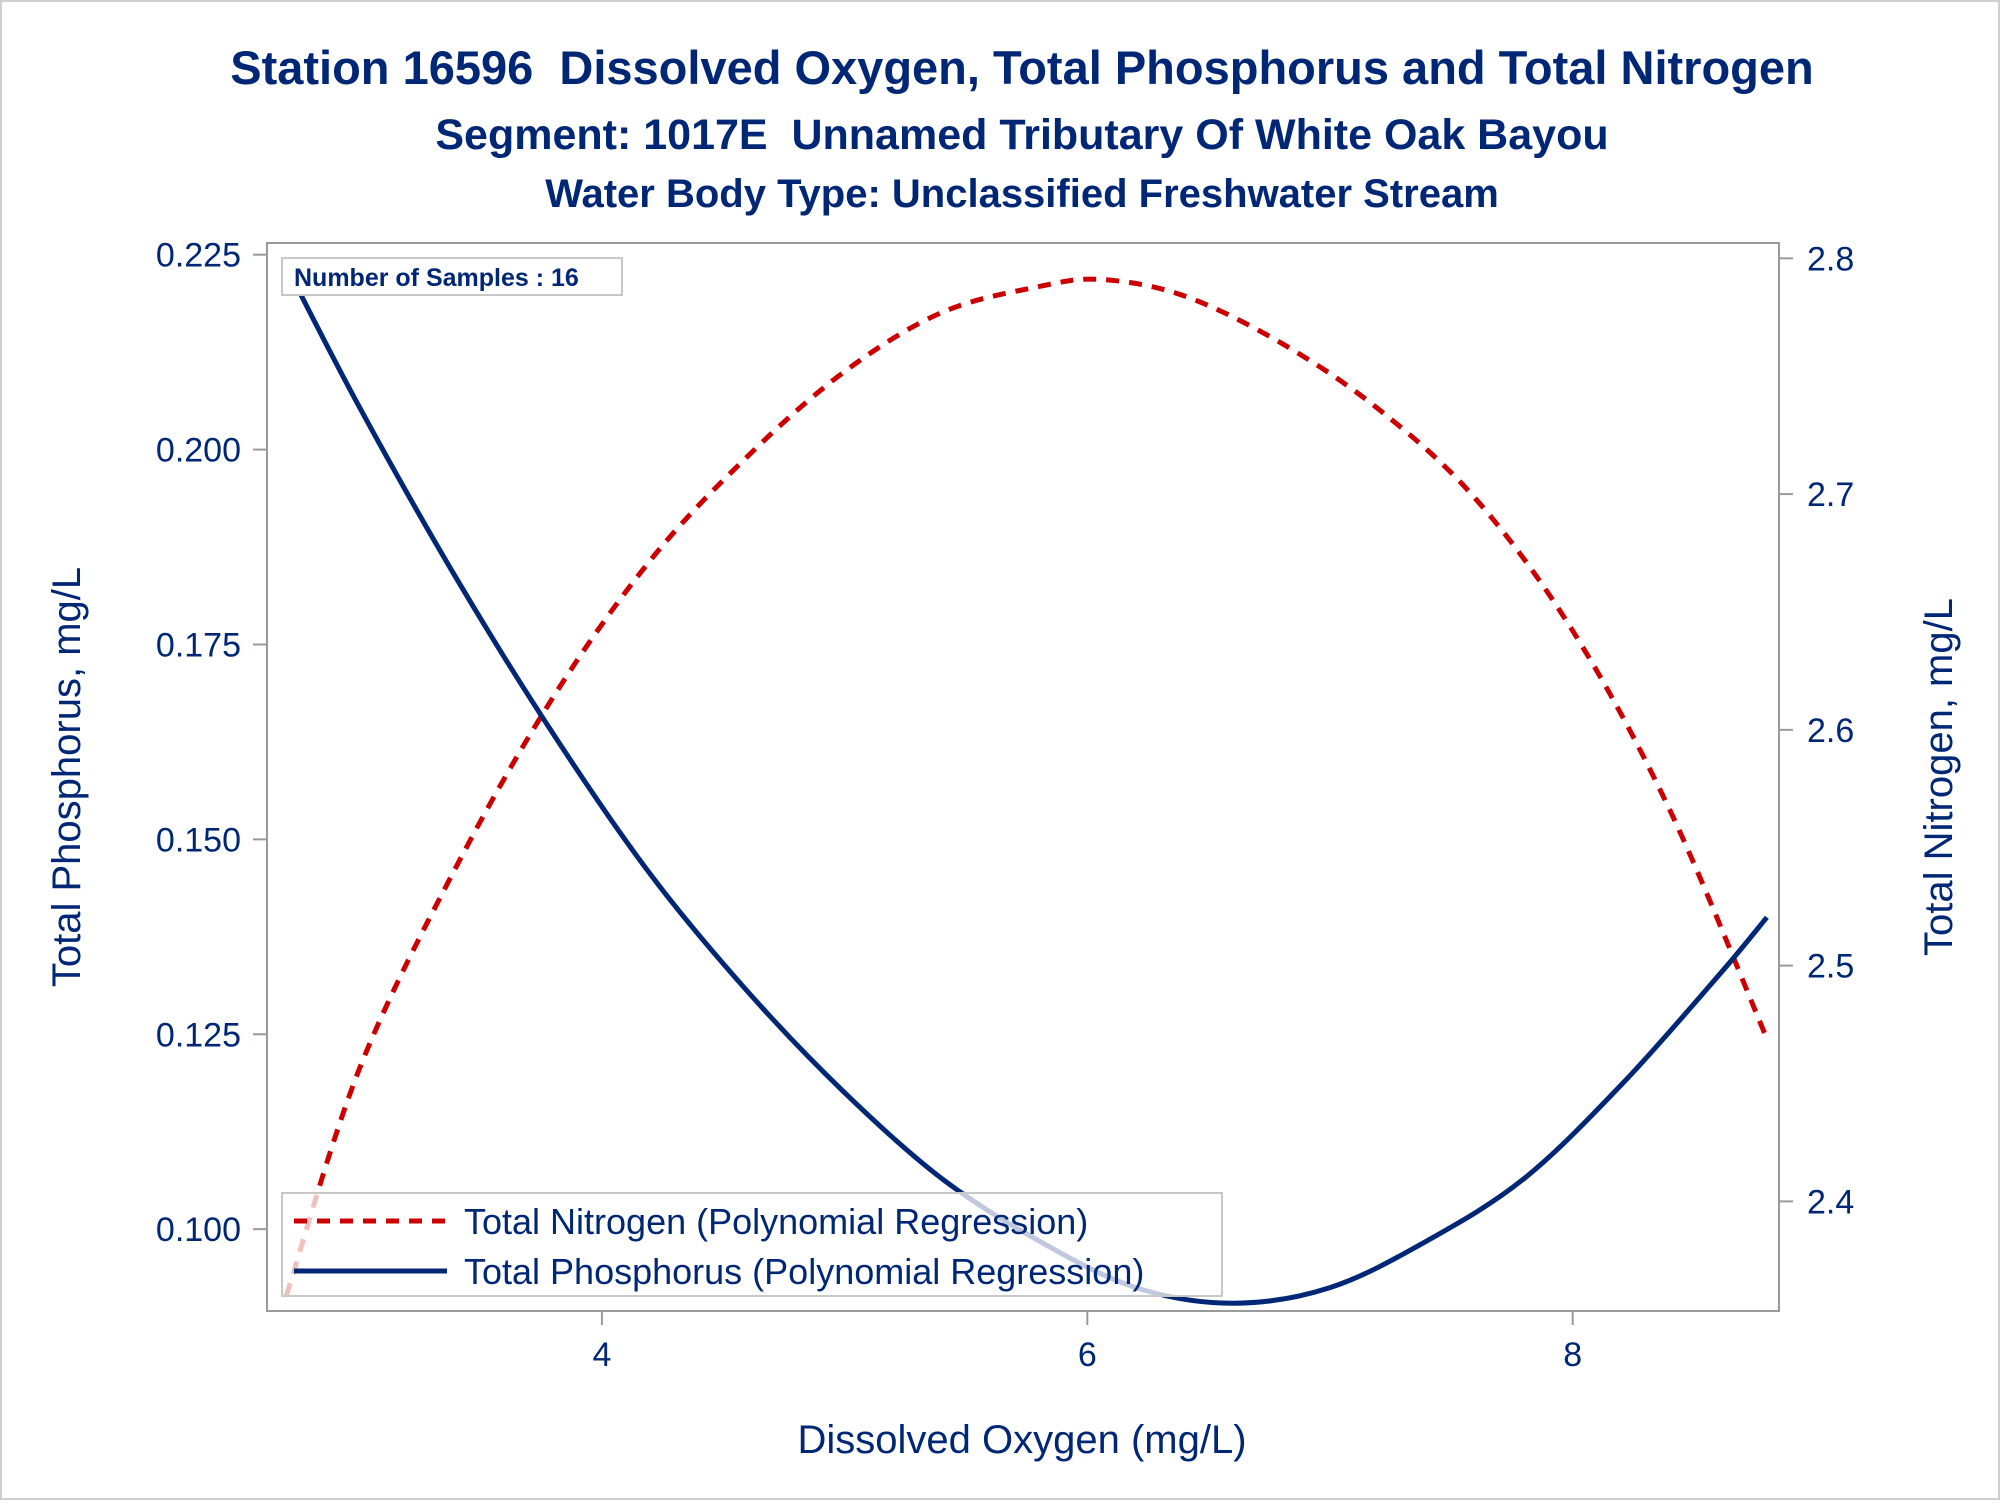 This screenshot has width=2000, height=1507. I want to click on y2-axis: 2.4 2.5 2.6 2.7 2.8, so click(1816, 730).